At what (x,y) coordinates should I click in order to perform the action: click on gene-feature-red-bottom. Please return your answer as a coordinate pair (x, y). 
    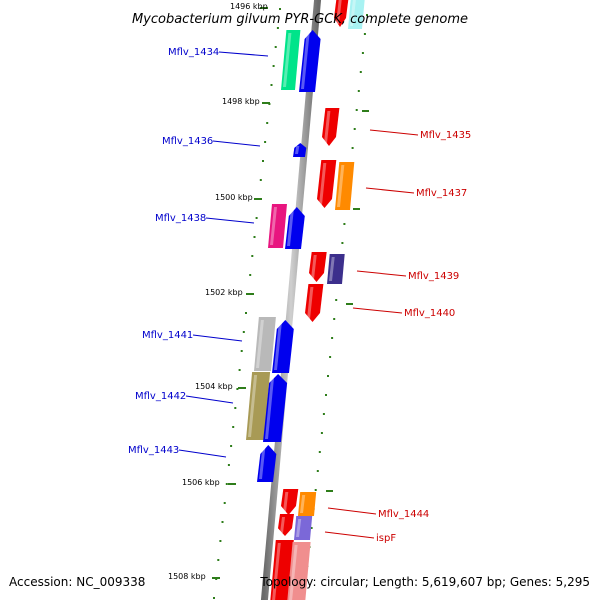
    Looking at the image, I should click on (282, 570).